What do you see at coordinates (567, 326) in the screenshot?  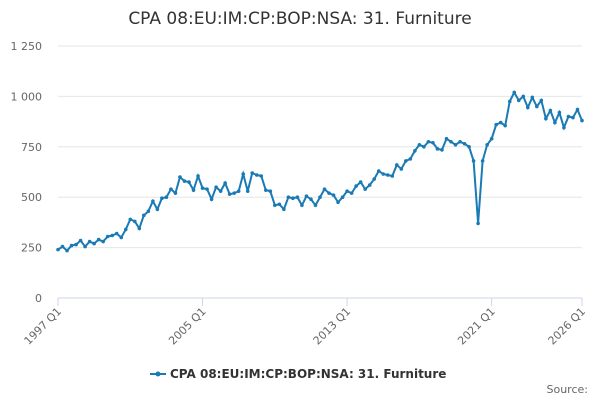 I see `x-tick-label: 2026 Q1` at bounding box center [567, 326].